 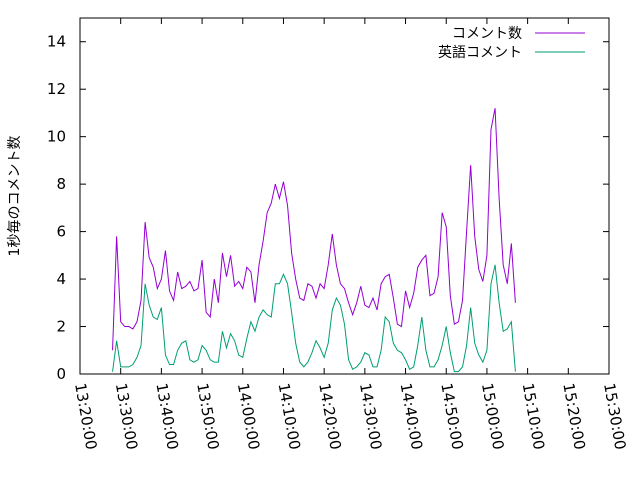 What do you see at coordinates (61, 327) in the screenshot?
I see `y-tick-label: 2` at bounding box center [61, 327].